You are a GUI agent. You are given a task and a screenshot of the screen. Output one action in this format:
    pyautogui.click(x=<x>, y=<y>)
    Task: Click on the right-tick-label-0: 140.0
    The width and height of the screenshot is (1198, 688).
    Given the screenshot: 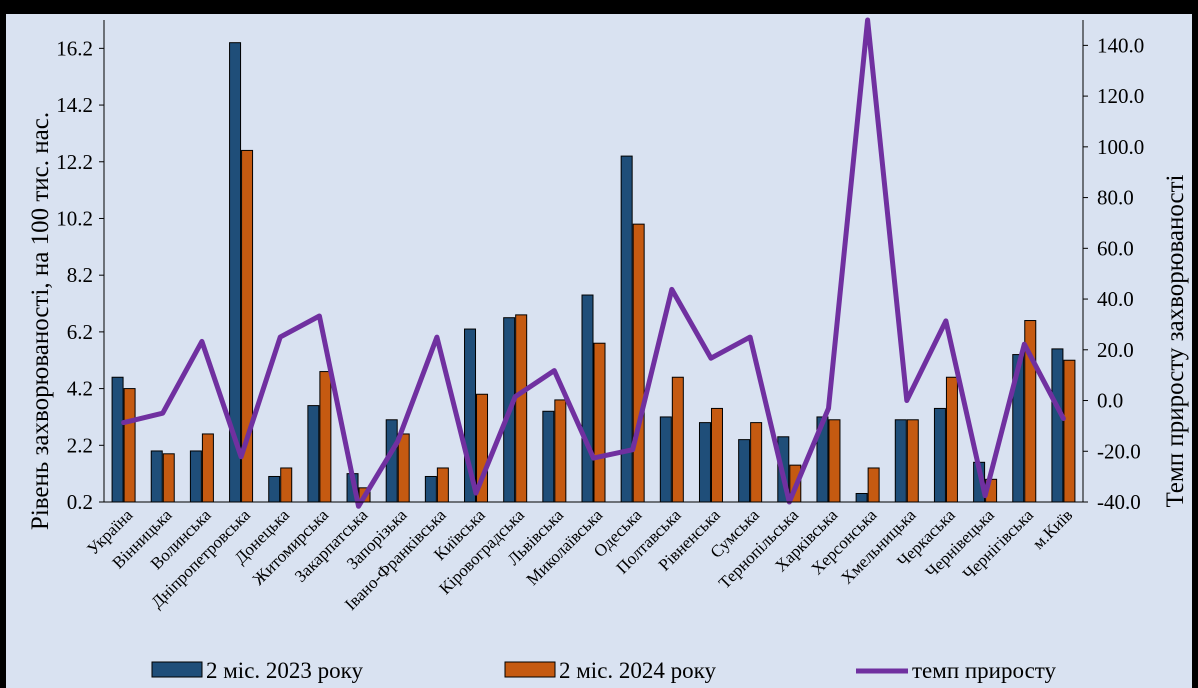 What is the action you would take?
    pyautogui.click(x=1120, y=45)
    